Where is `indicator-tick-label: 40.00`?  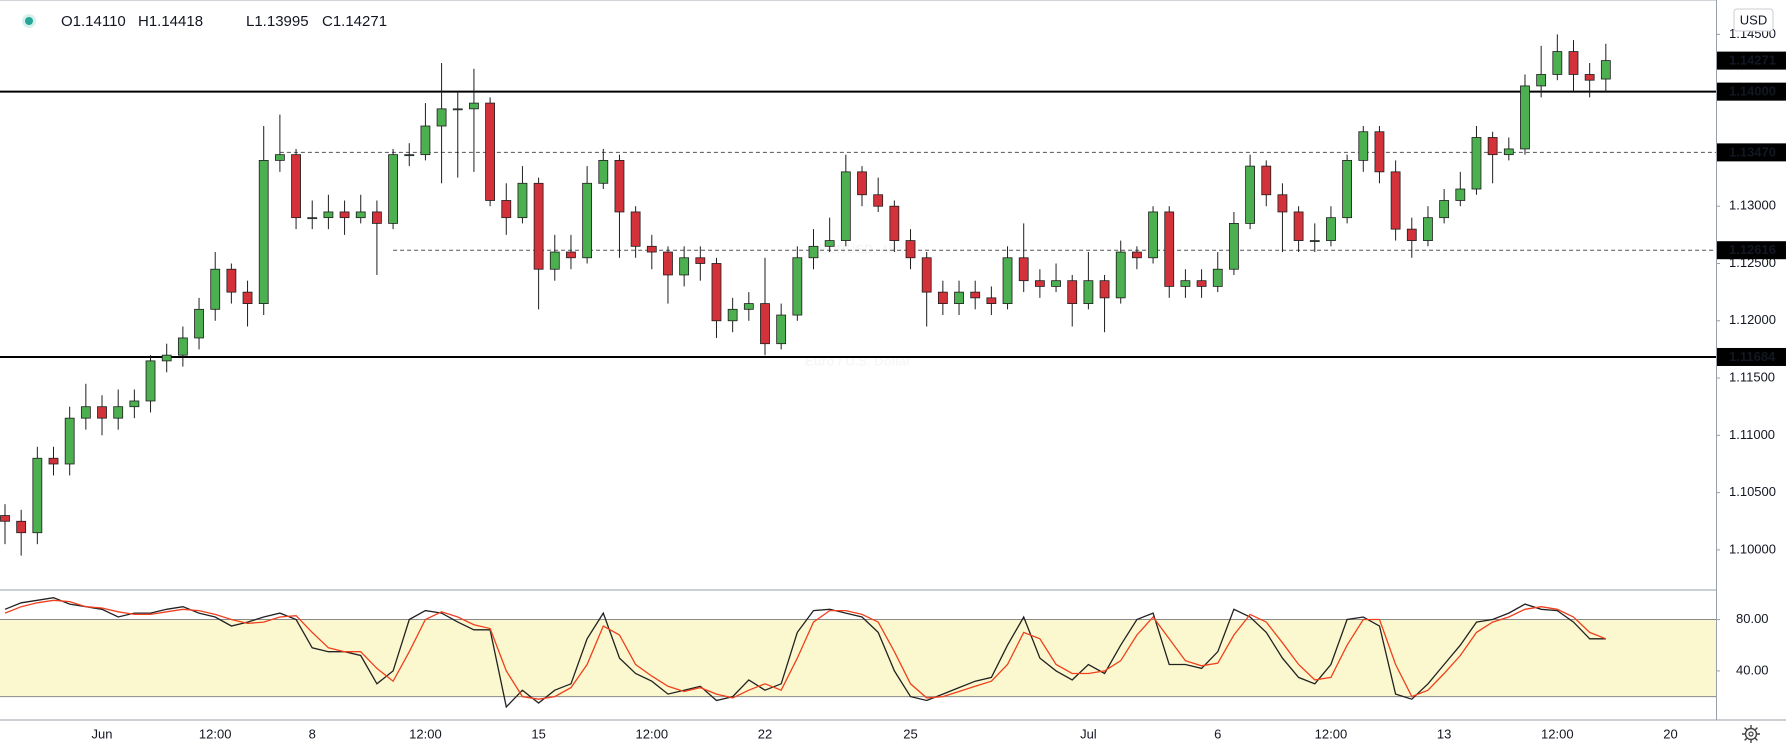 indicator-tick-label: 40.00 is located at coordinates (1752, 669).